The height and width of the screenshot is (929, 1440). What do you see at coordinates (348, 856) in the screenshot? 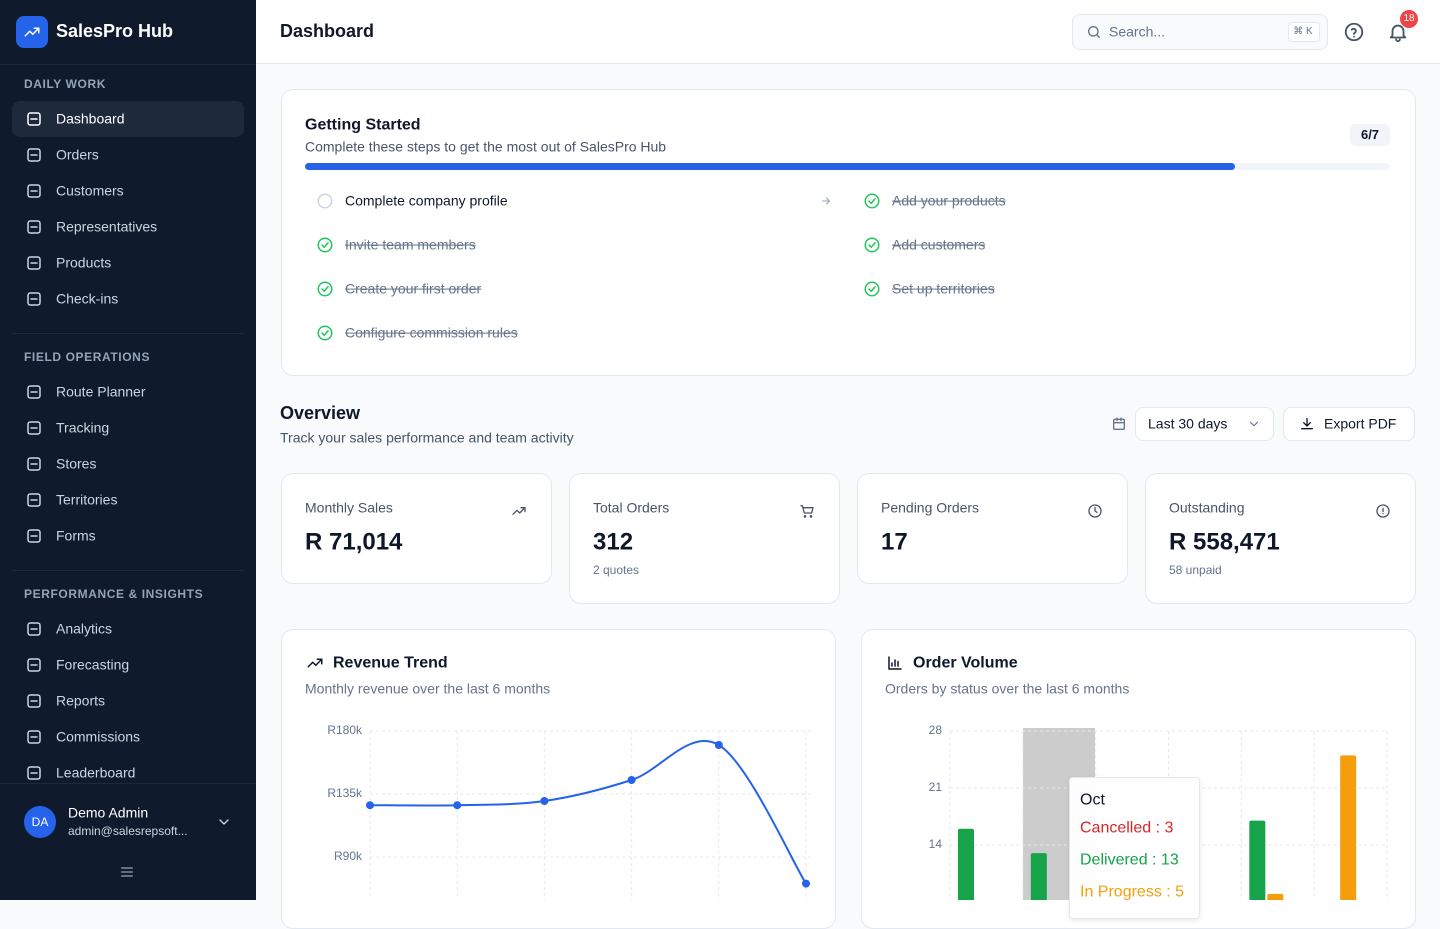
I see `y-tick-label: R90k` at bounding box center [348, 856].